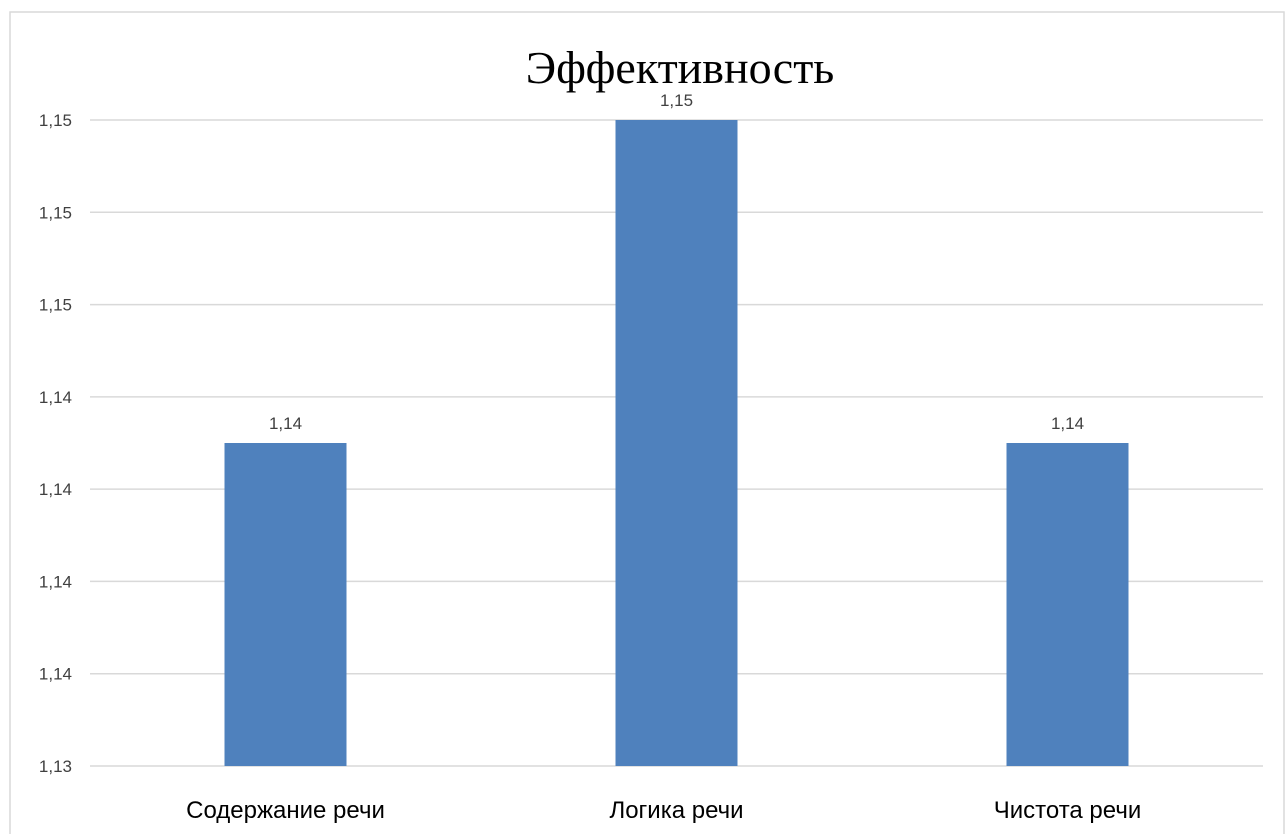 The image size is (1285, 834). Describe the element at coordinates (676, 810) in the screenshot. I see `x-category-label: Логика речи` at that location.